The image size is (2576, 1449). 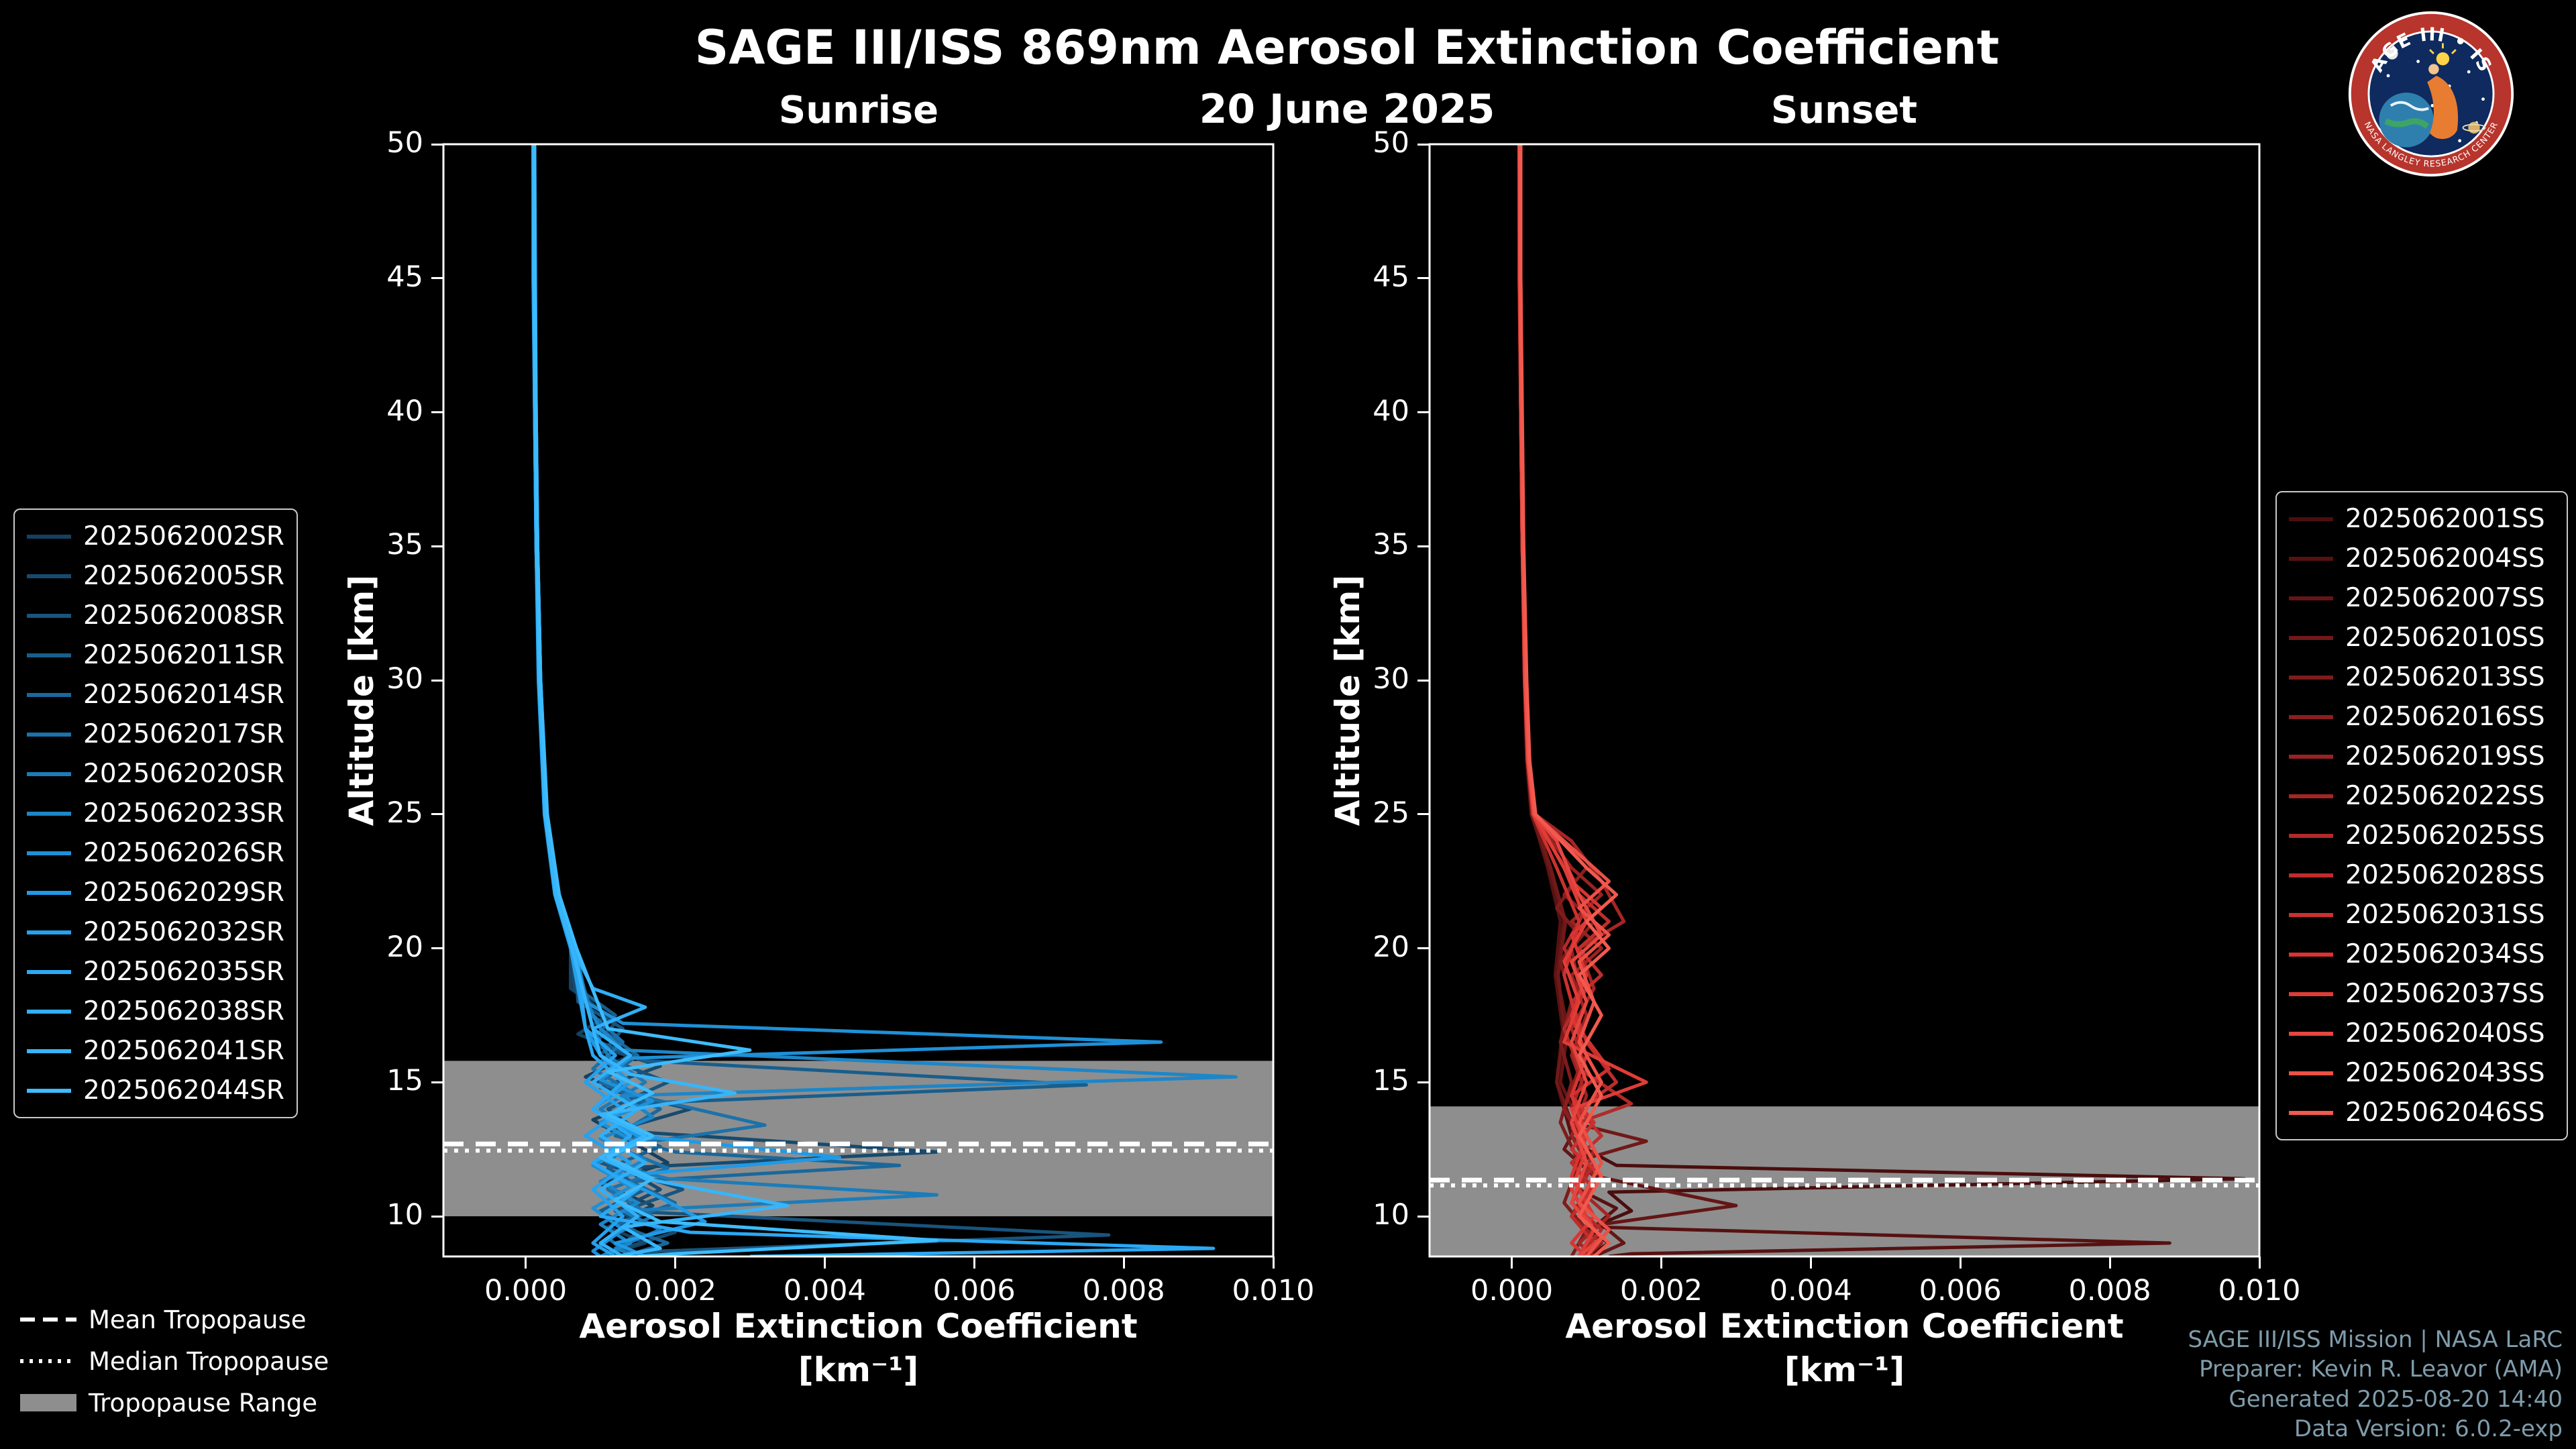 I want to click on tropopause-legend-label: Mean Tropopause, so click(x=198, y=1319).